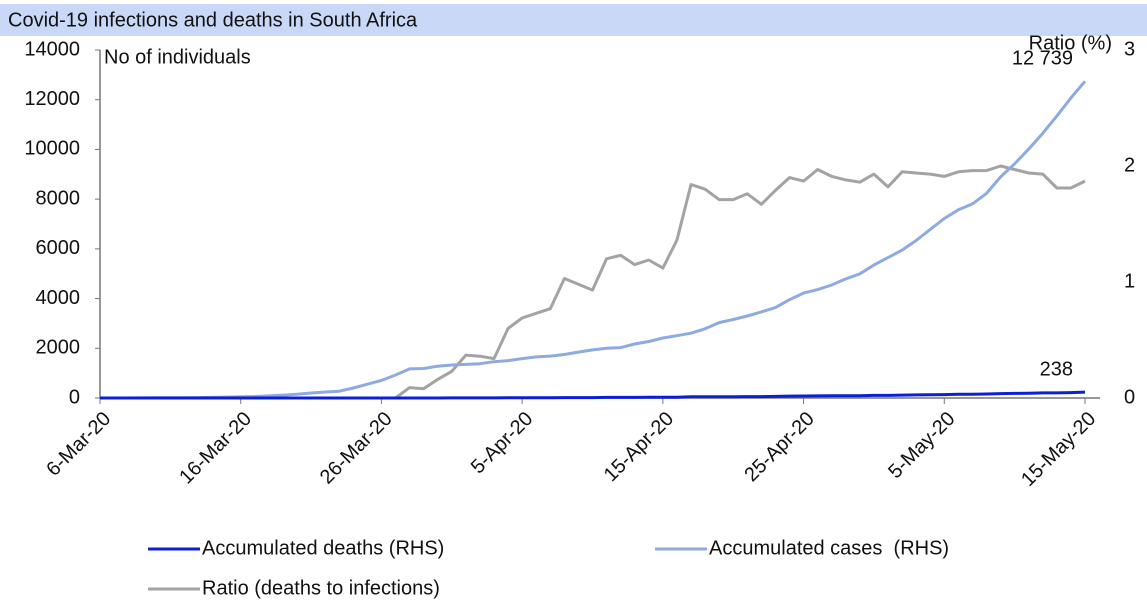 The image size is (1147, 606). Describe the element at coordinates (1042, 59) in the screenshot. I see `data-label: 12 739` at that location.